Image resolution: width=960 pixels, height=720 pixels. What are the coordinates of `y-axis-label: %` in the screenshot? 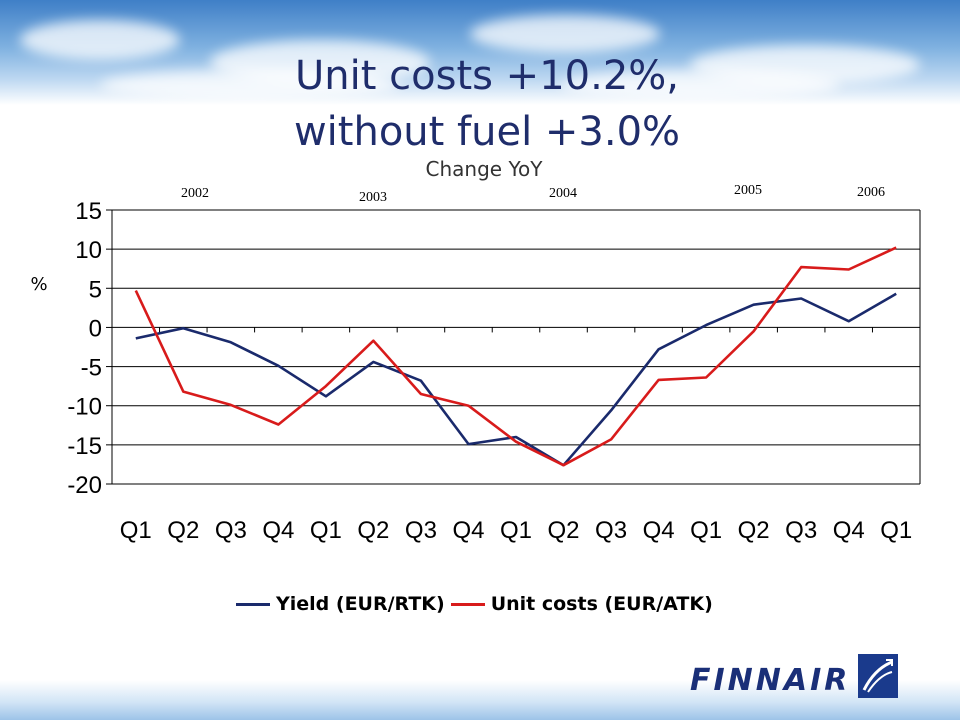 It's located at (38, 284).